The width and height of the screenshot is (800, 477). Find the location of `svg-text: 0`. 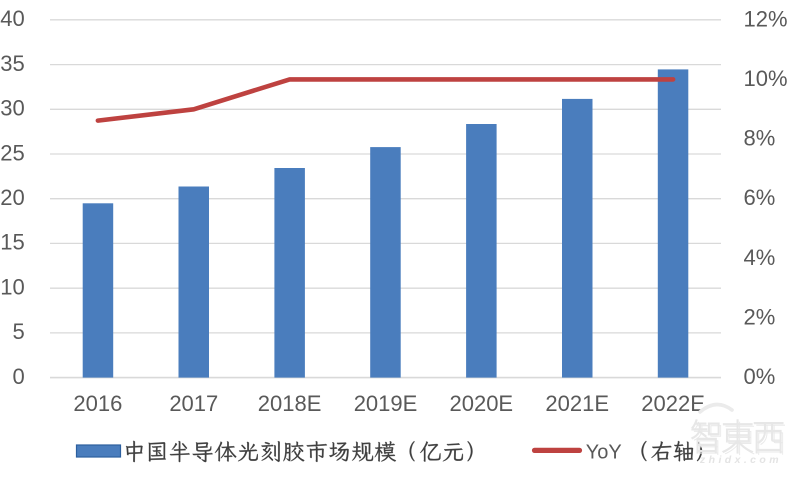

svg-text: 0 is located at coordinates (18, 376).